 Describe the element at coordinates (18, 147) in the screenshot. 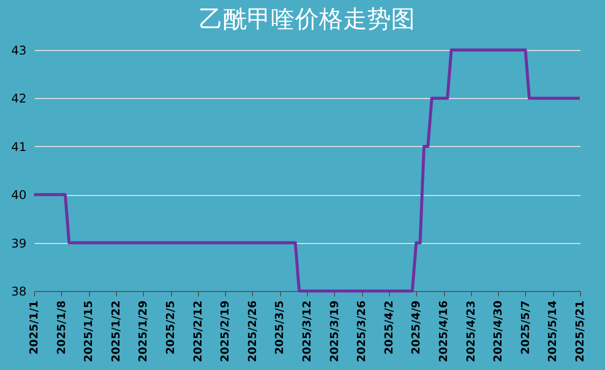

I see `y-tick-label: 41` at that location.